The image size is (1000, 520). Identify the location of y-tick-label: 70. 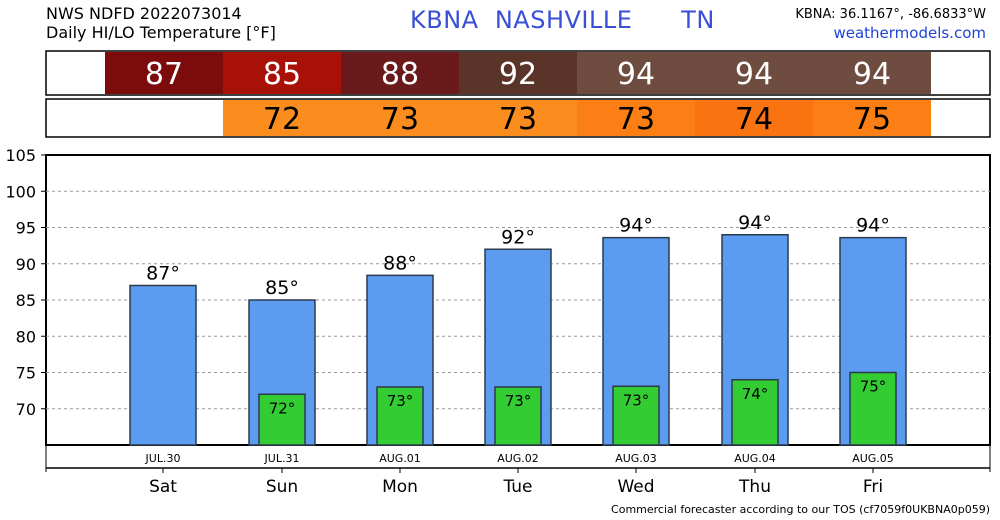
(26, 409).